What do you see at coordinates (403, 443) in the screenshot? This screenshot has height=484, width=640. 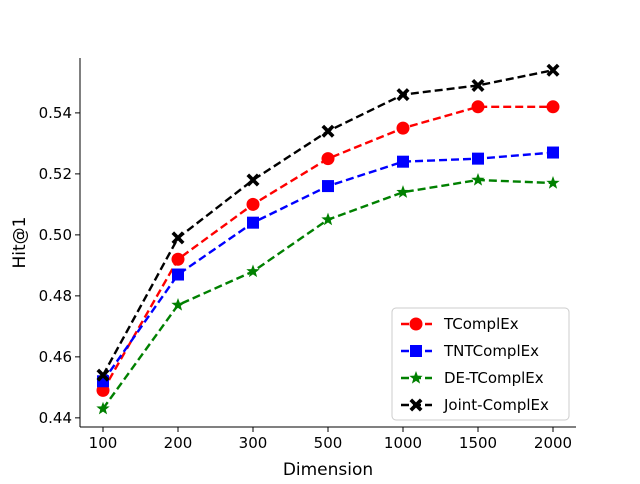 I see `x-tick-label: 1000` at bounding box center [403, 443].